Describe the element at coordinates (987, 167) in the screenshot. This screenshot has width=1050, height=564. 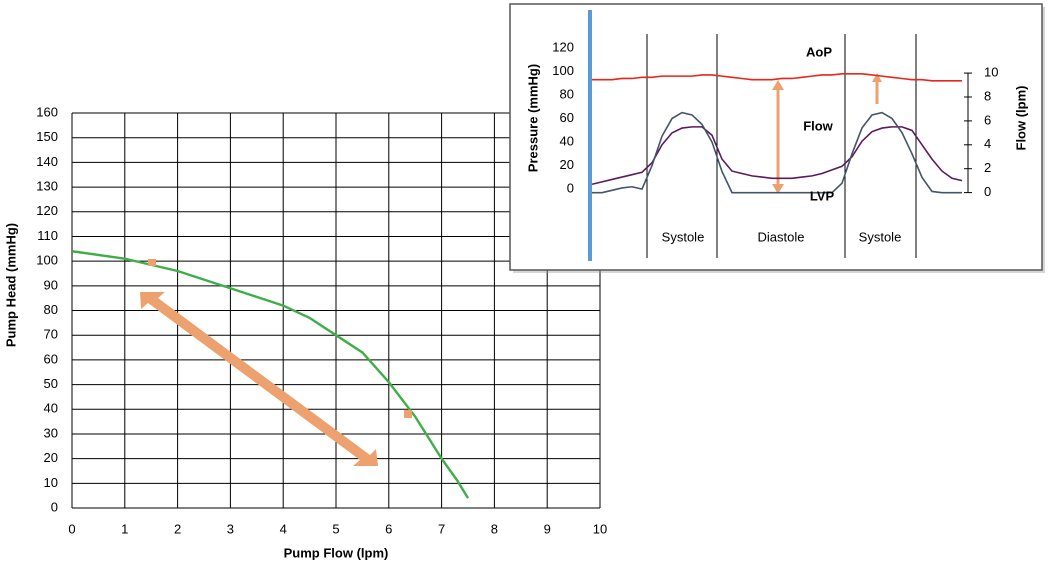
I see `y2-tick-label: 2` at that location.